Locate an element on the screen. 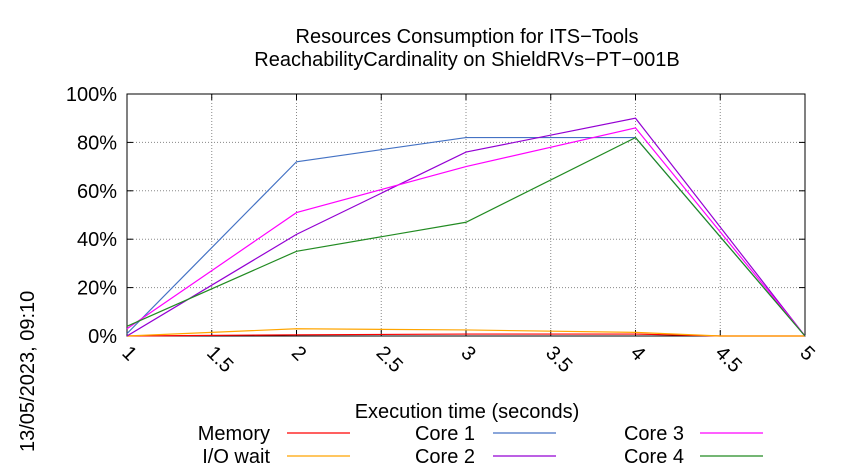  x-axis-label: Execution time (seconds) is located at coordinates (467, 412).